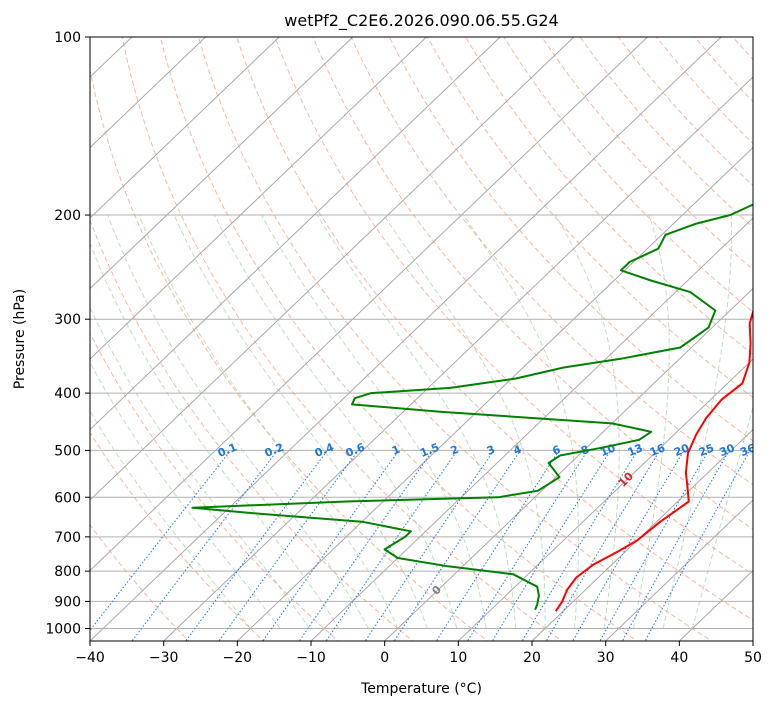 This screenshot has width=775, height=708. Describe the element at coordinates (657, 450) in the screenshot. I see `mixing-ratio-label: 16` at that location.